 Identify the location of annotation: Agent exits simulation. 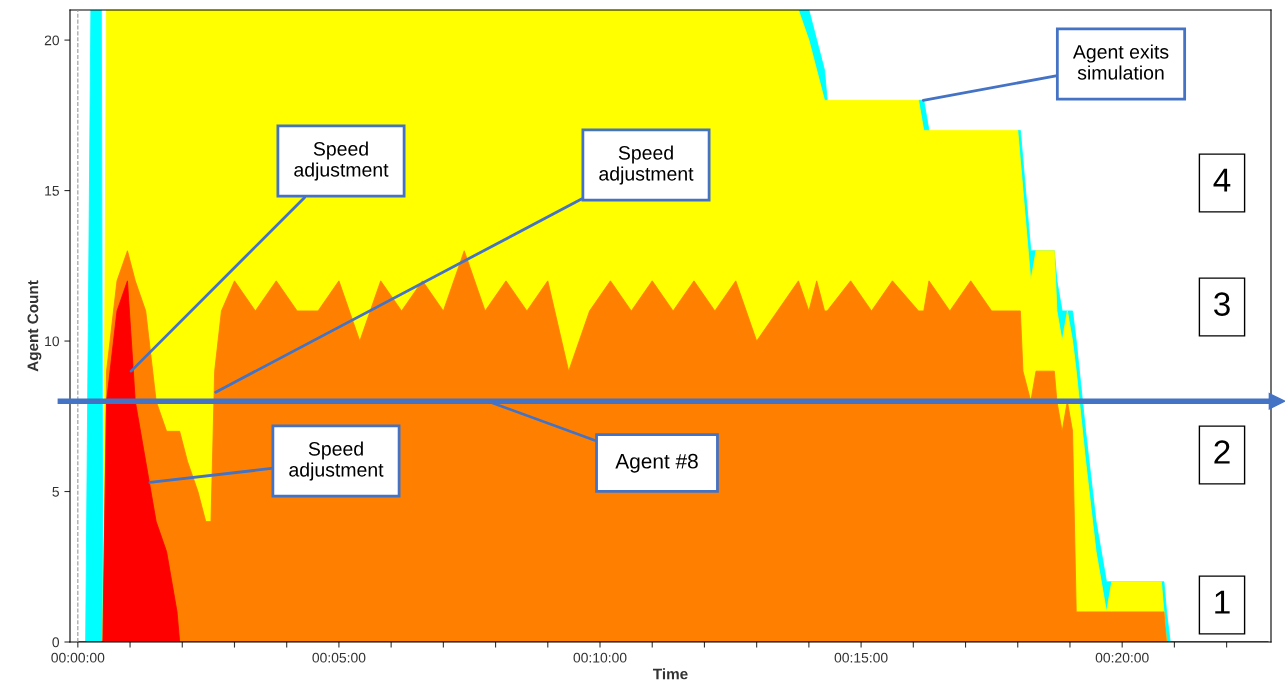
(1120, 62).